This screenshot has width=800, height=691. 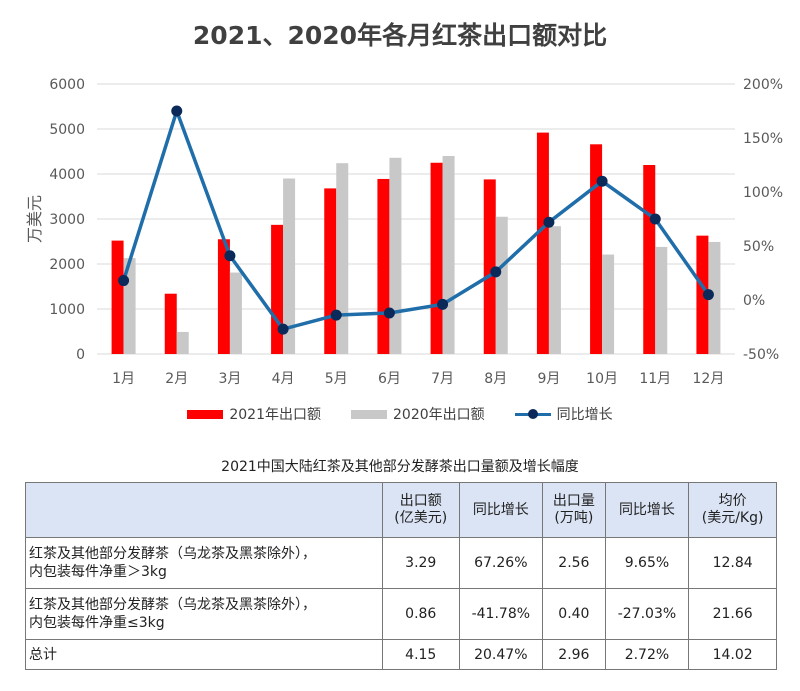 I want to click on cell: 21.66, so click(x=732, y=614).